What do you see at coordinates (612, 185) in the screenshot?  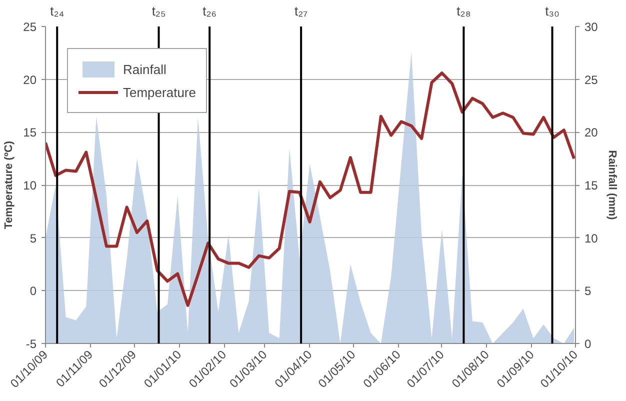 I see `y2-axis-title: Rainfall (mm)` at bounding box center [612, 185].